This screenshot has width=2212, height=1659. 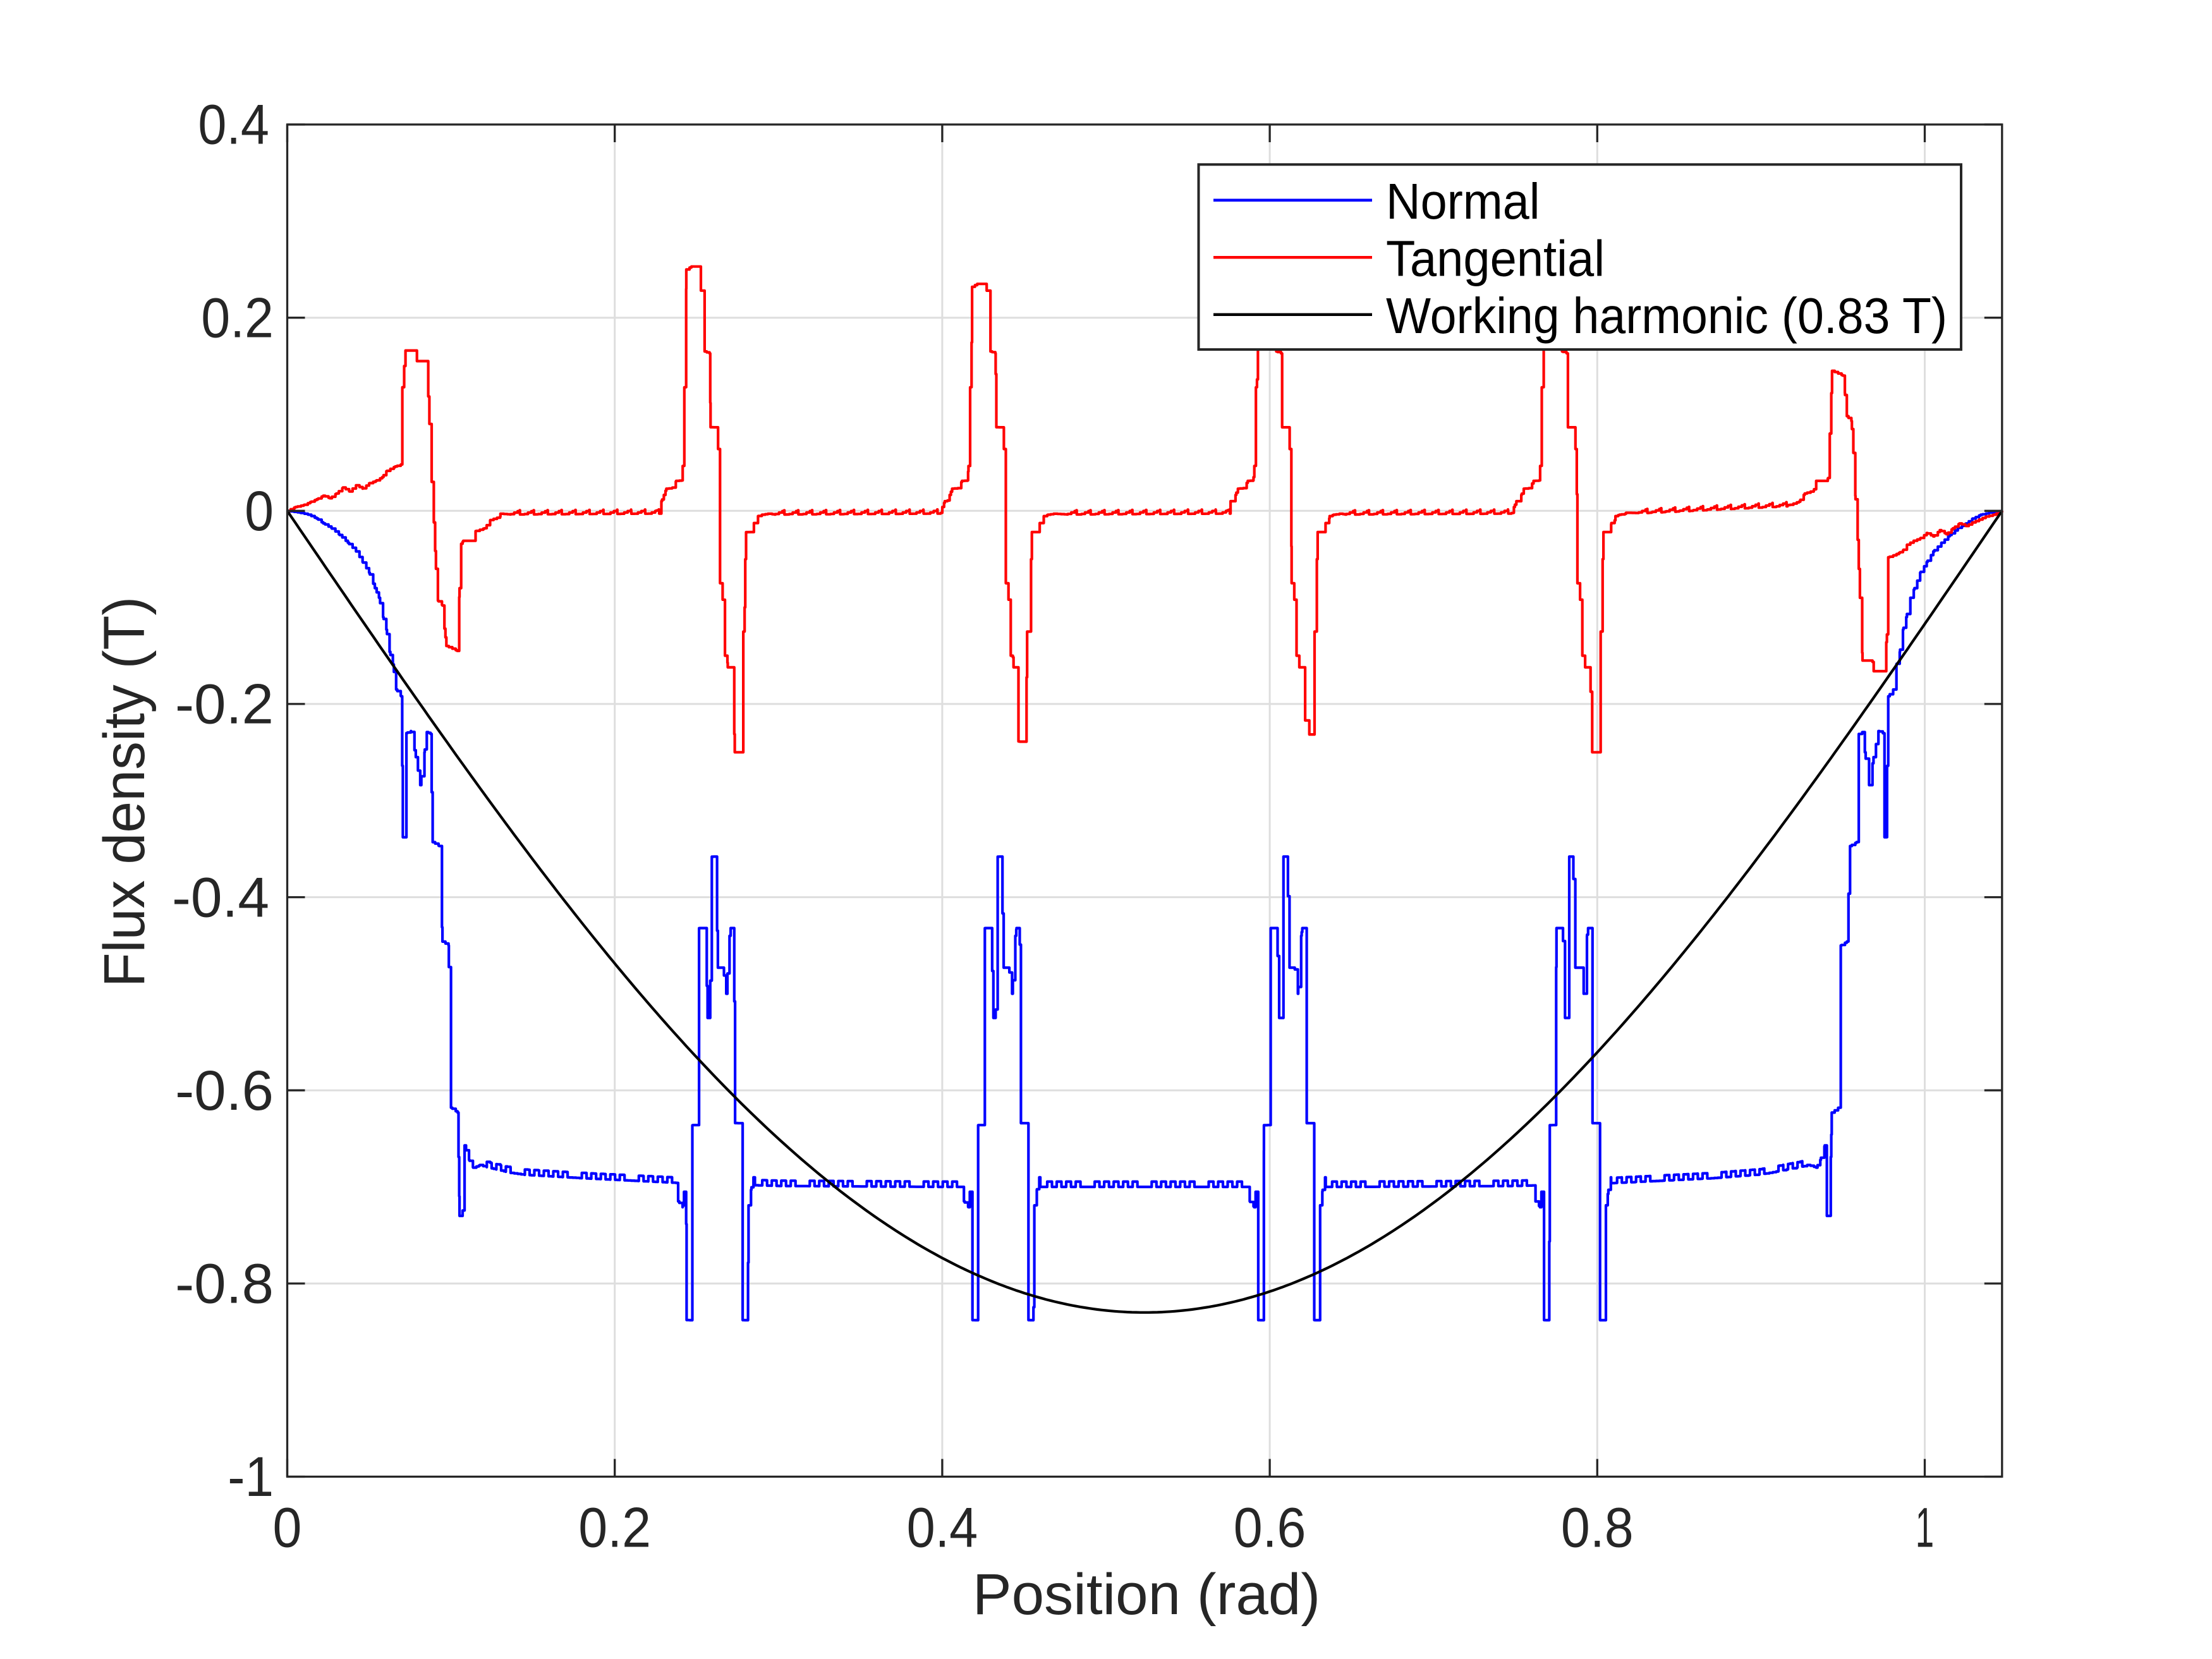 I want to click on svg-text: -0.4, so click(x=221, y=896).